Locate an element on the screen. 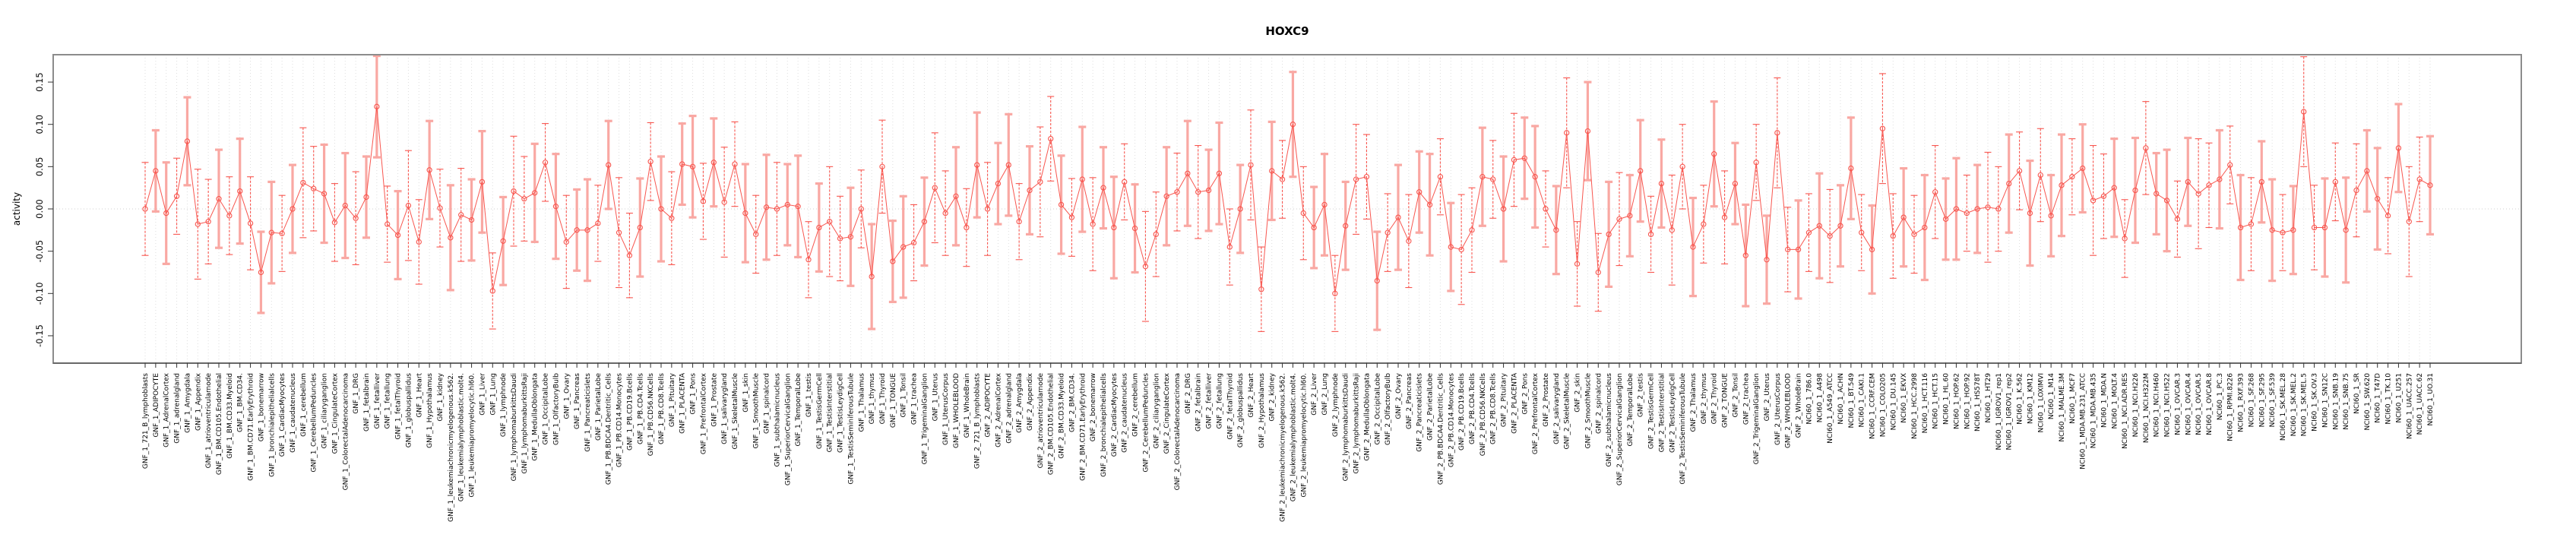  x-tick-label: GNF_2_Prostate is located at coordinates (1546, 400).